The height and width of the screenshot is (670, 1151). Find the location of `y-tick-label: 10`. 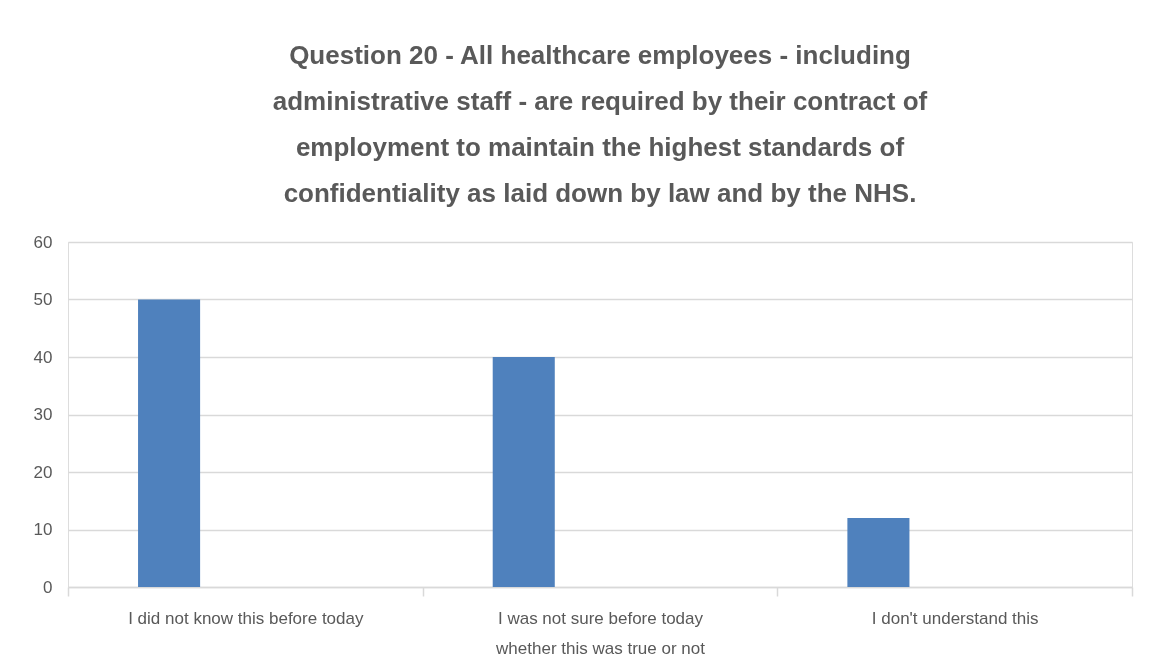

y-tick-label: 10 is located at coordinates (43, 529).